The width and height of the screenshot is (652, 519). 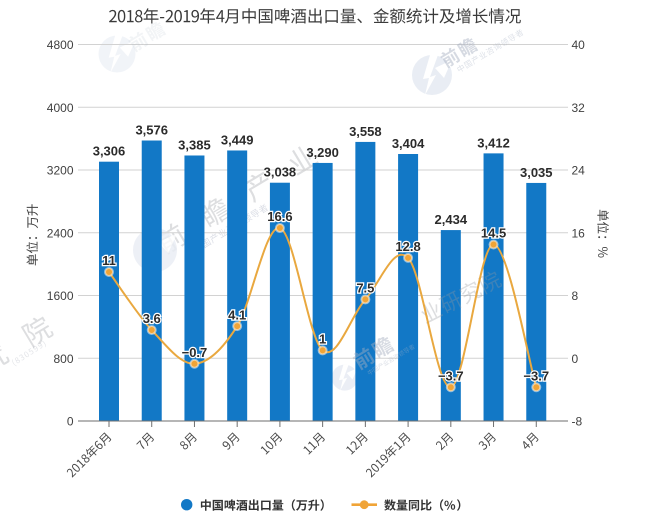 I want to click on svg-text: 3,385, so click(x=194, y=144).